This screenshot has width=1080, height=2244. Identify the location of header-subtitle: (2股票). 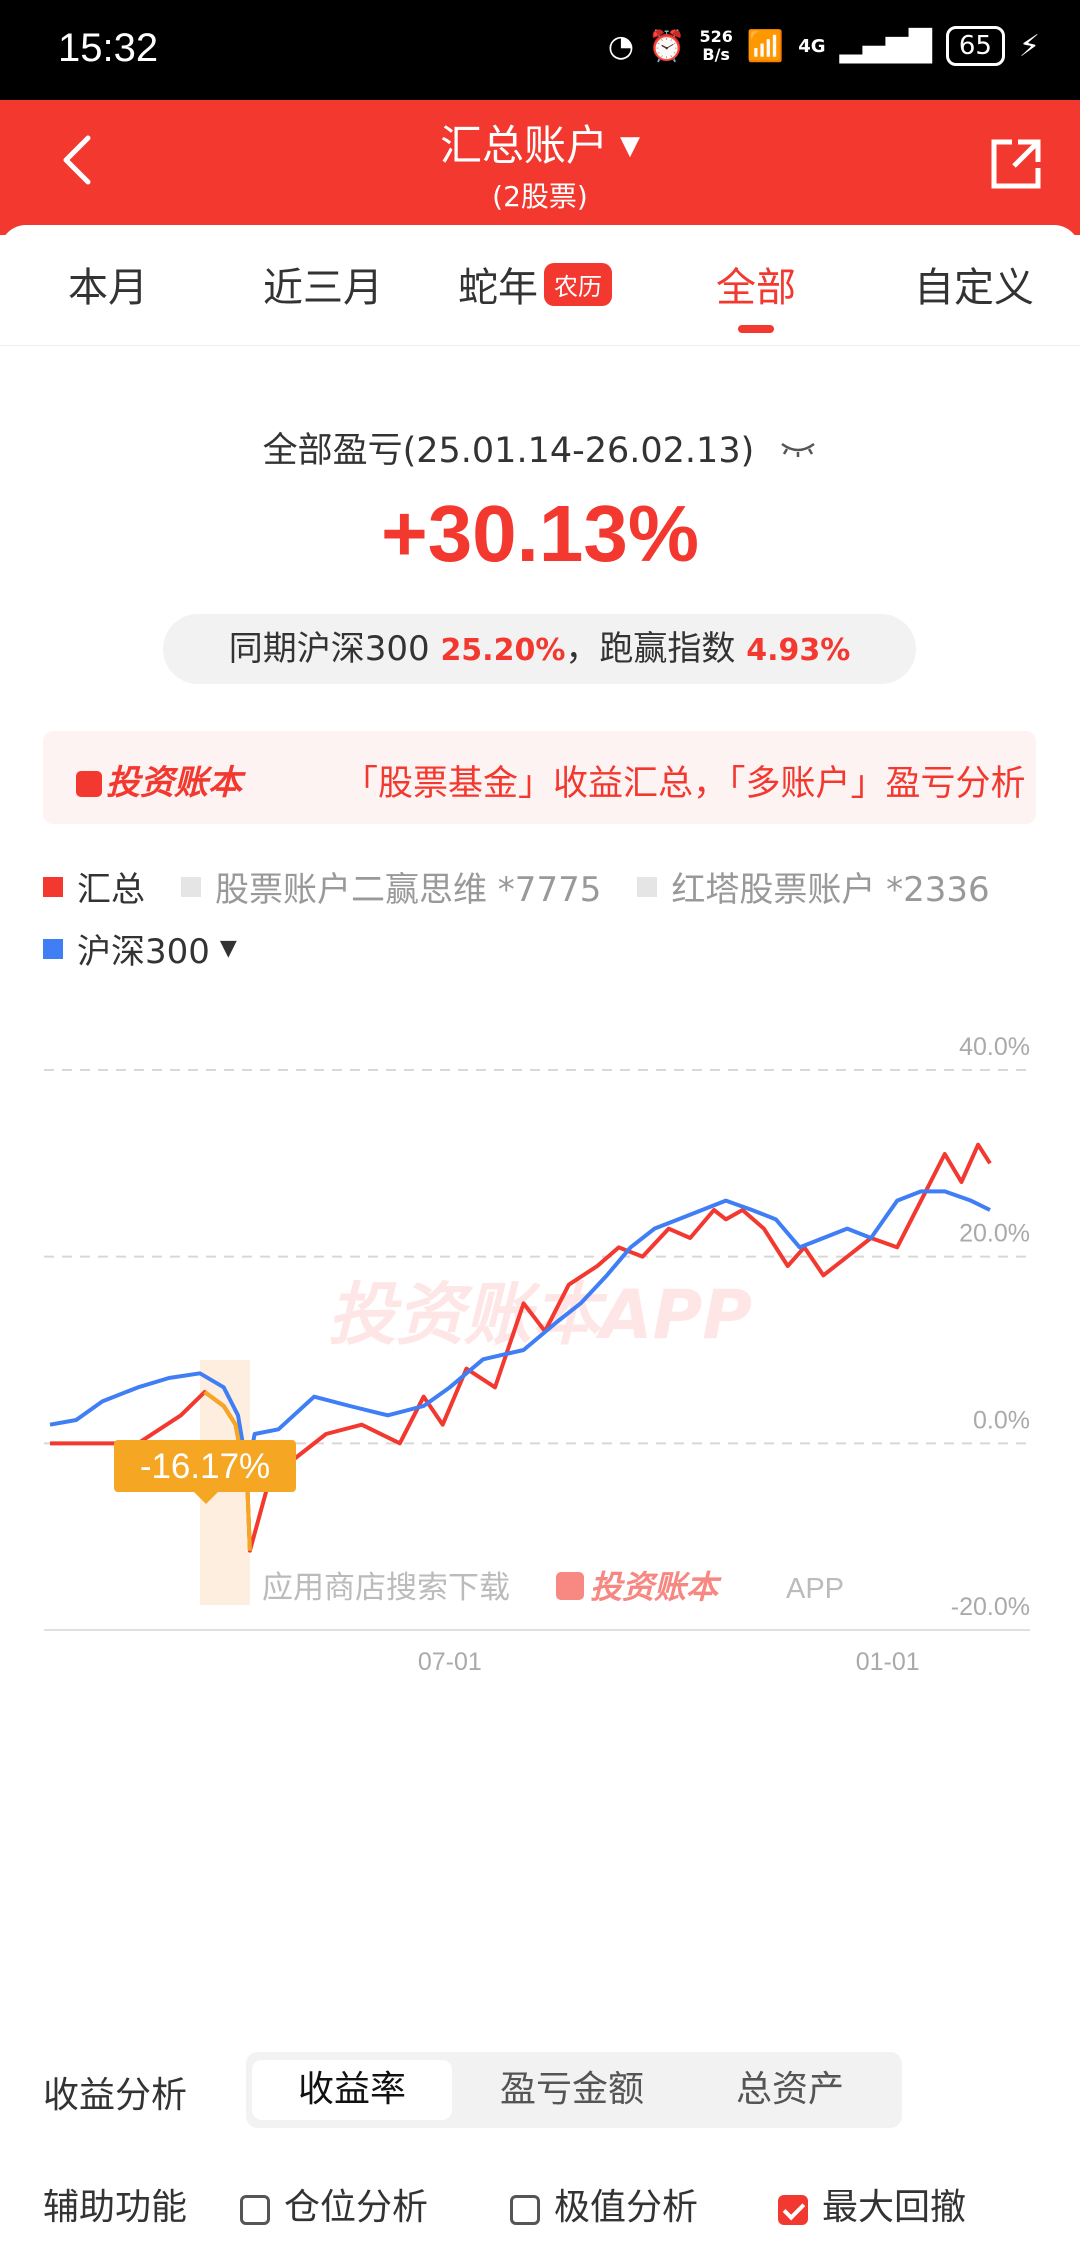
(540, 196).